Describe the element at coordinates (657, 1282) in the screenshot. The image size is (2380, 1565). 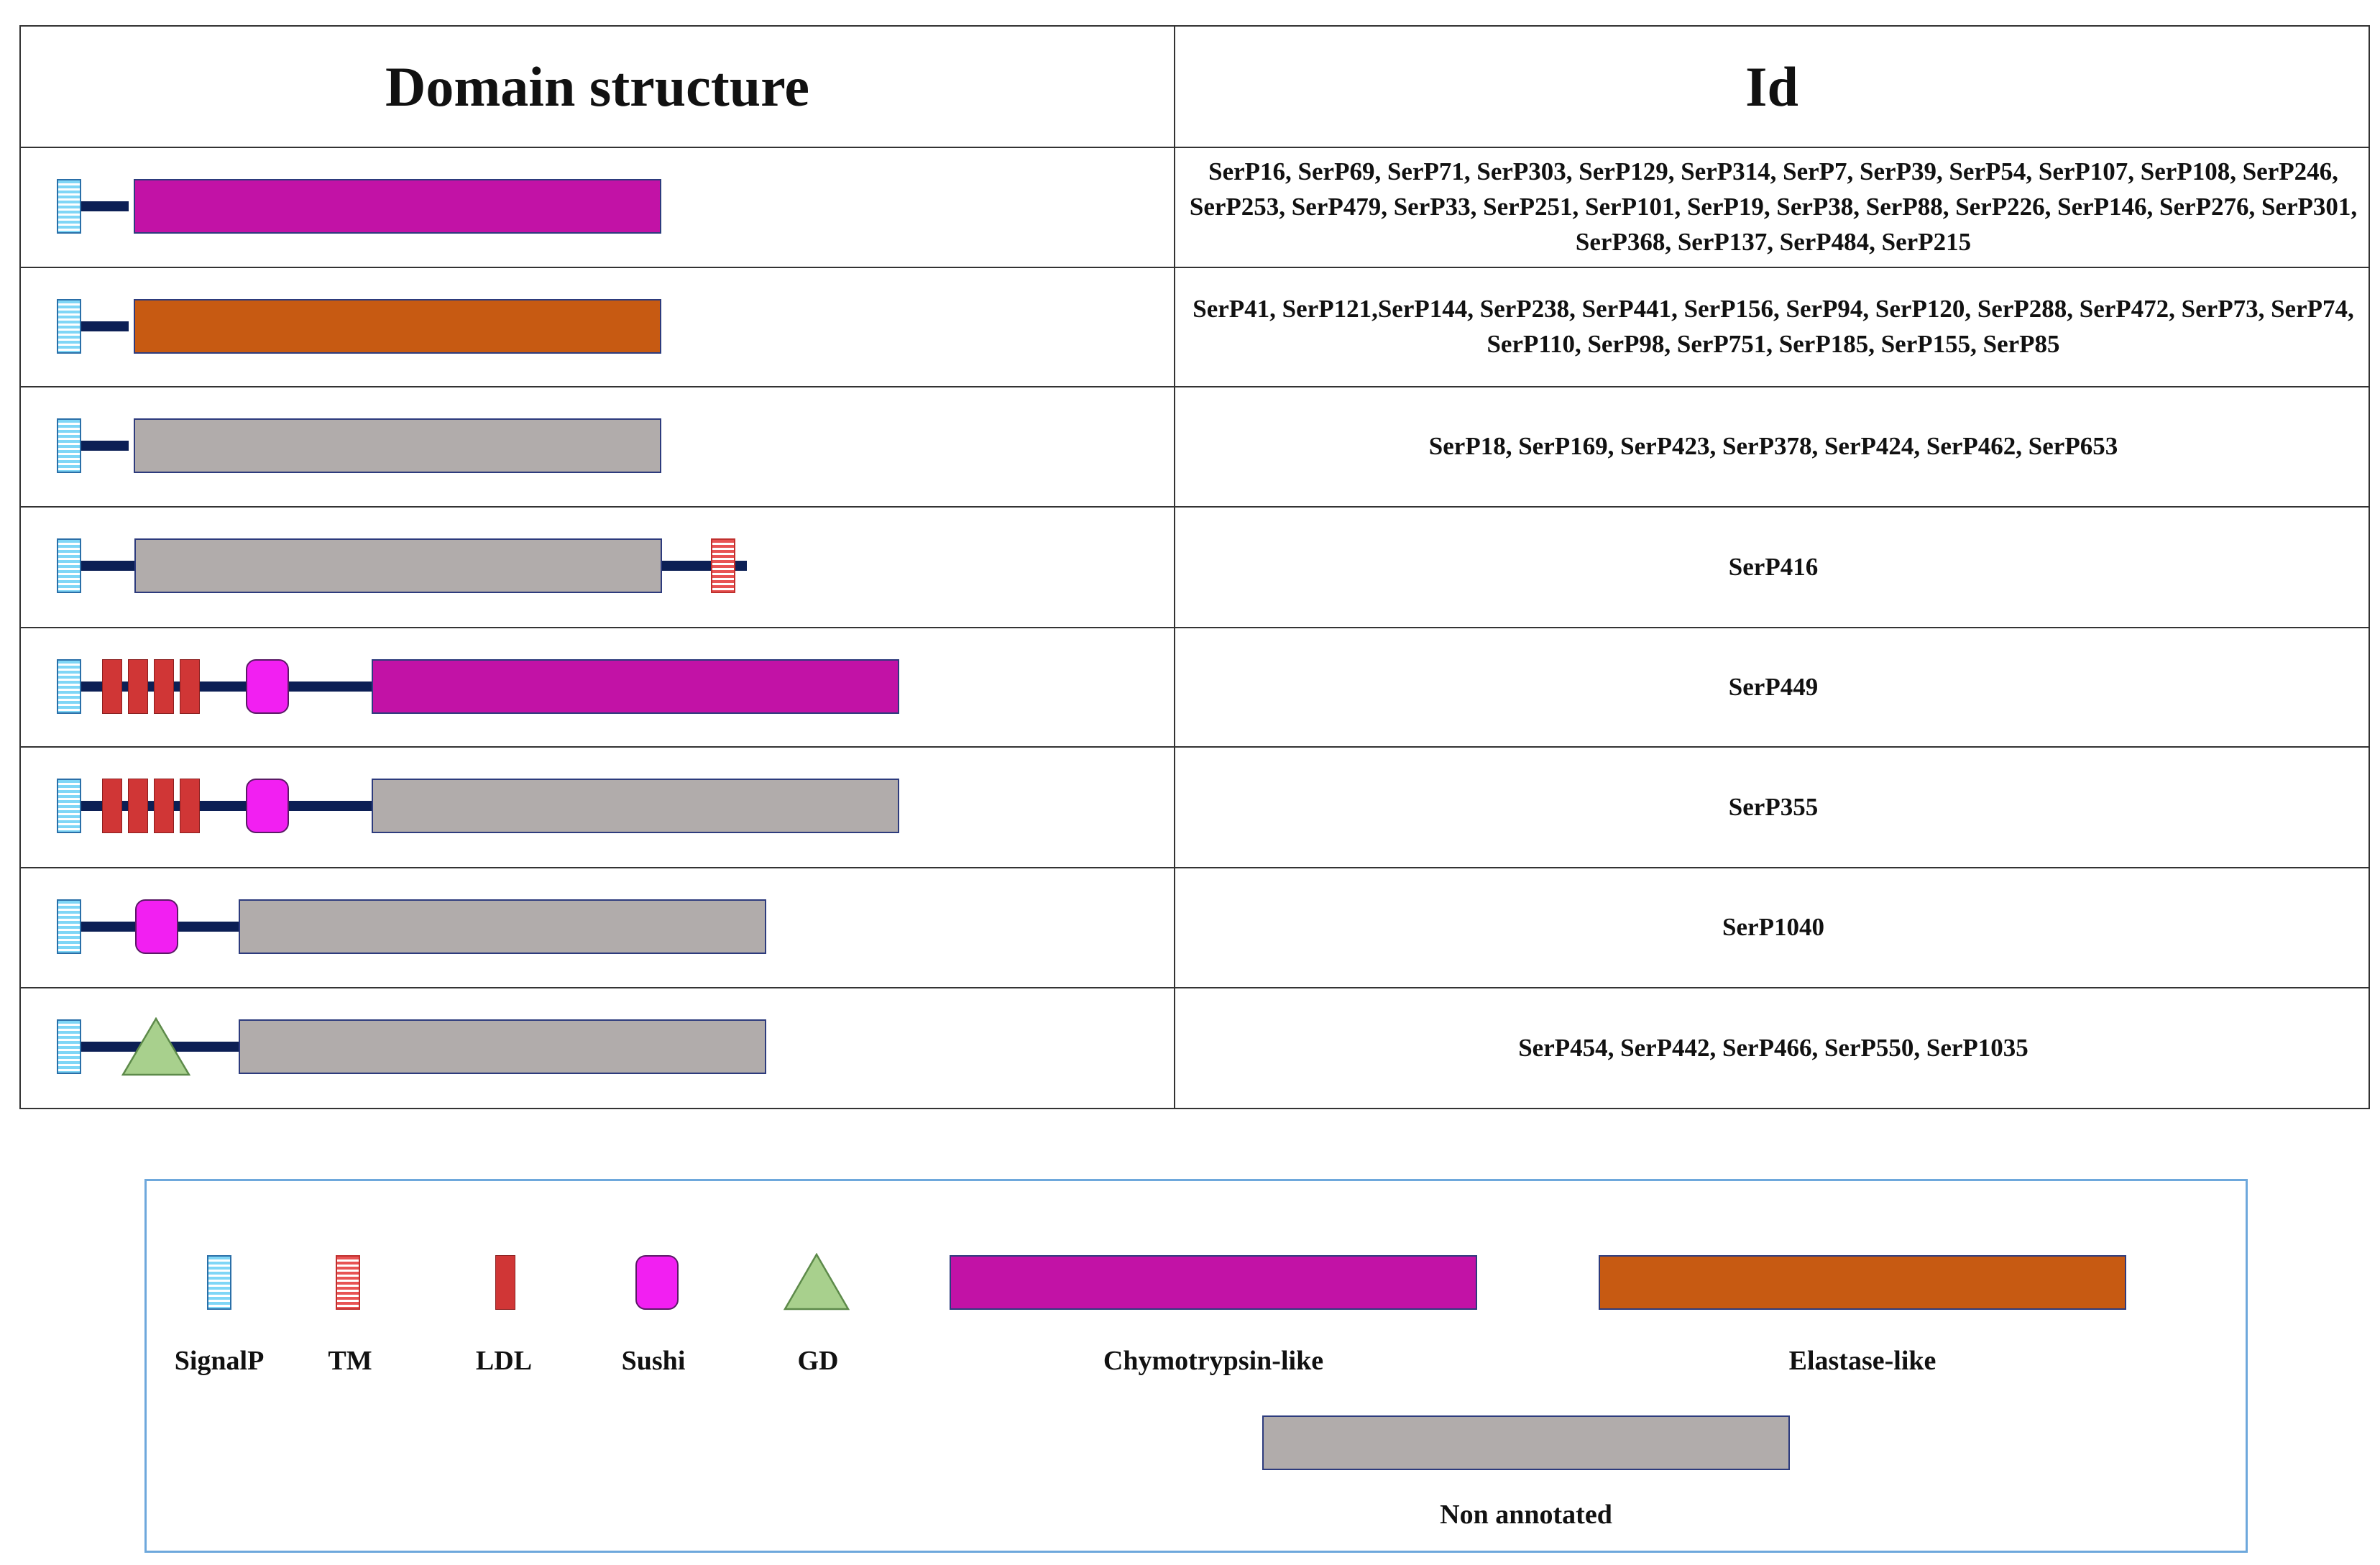
I see `legend-sushi-icon` at that location.